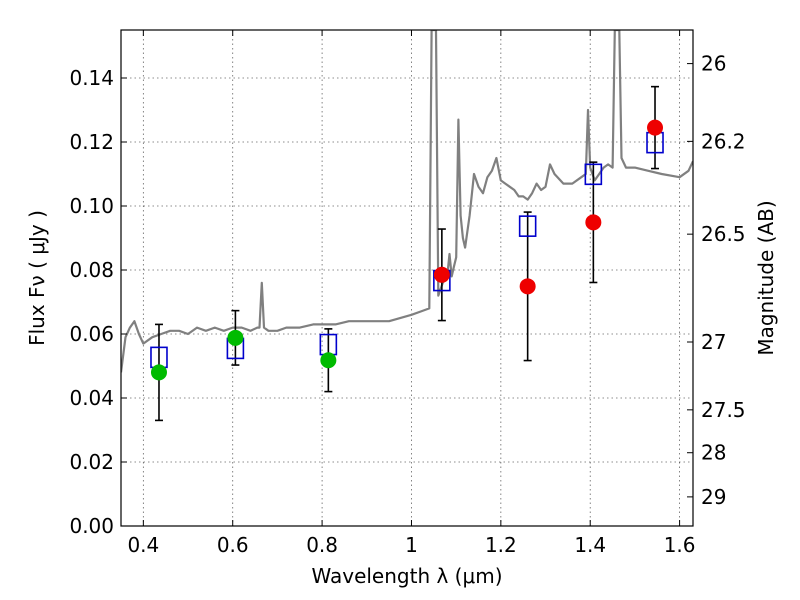  What do you see at coordinates (713, 497) in the screenshot?
I see `right-tick-label: 29` at bounding box center [713, 497].